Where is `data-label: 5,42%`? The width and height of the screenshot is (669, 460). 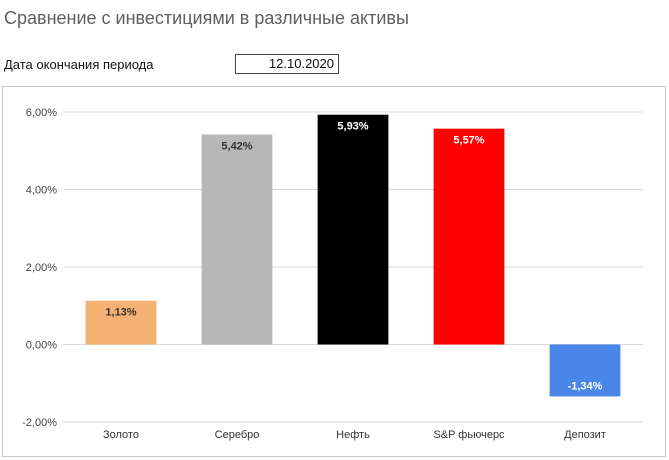 data-label: 5,42% is located at coordinates (236, 146).